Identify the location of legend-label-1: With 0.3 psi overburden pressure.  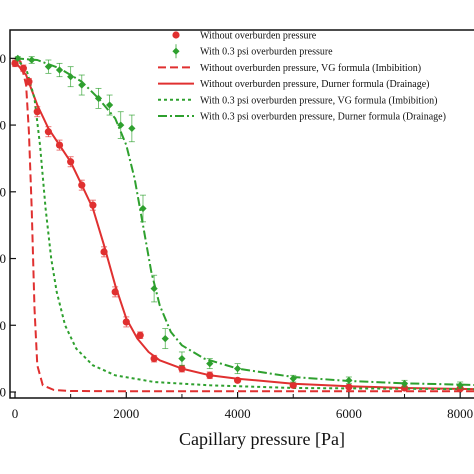
(266, 52).